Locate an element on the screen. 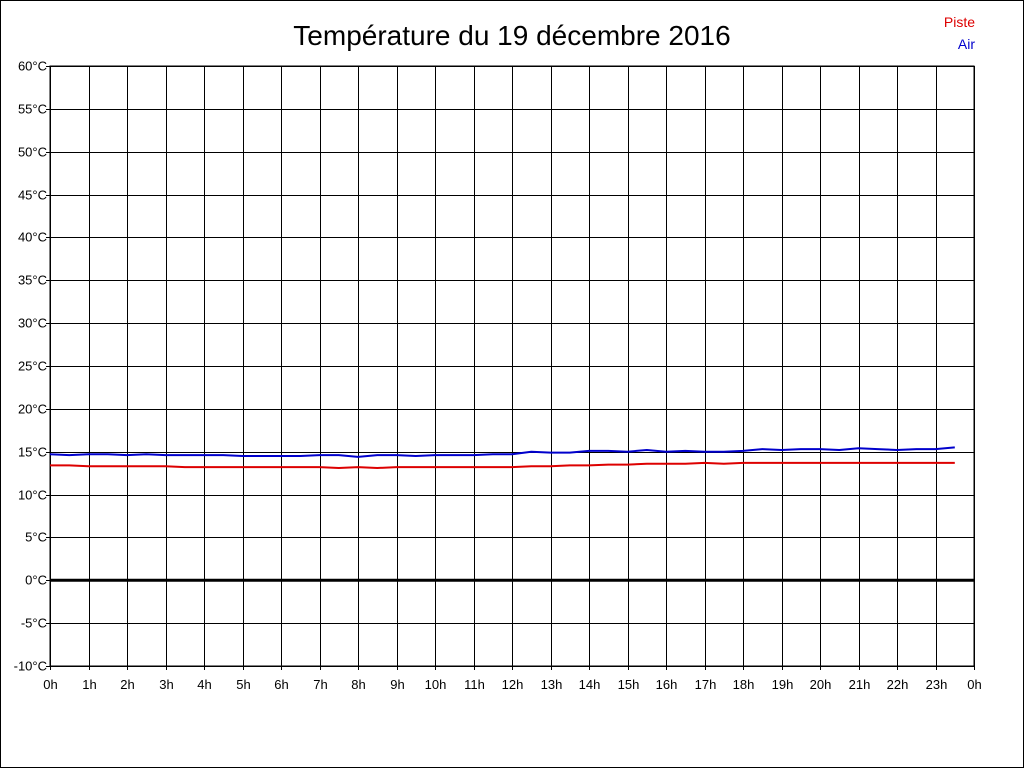  x-tick-label: 11h is located at coordinates (474, 684).